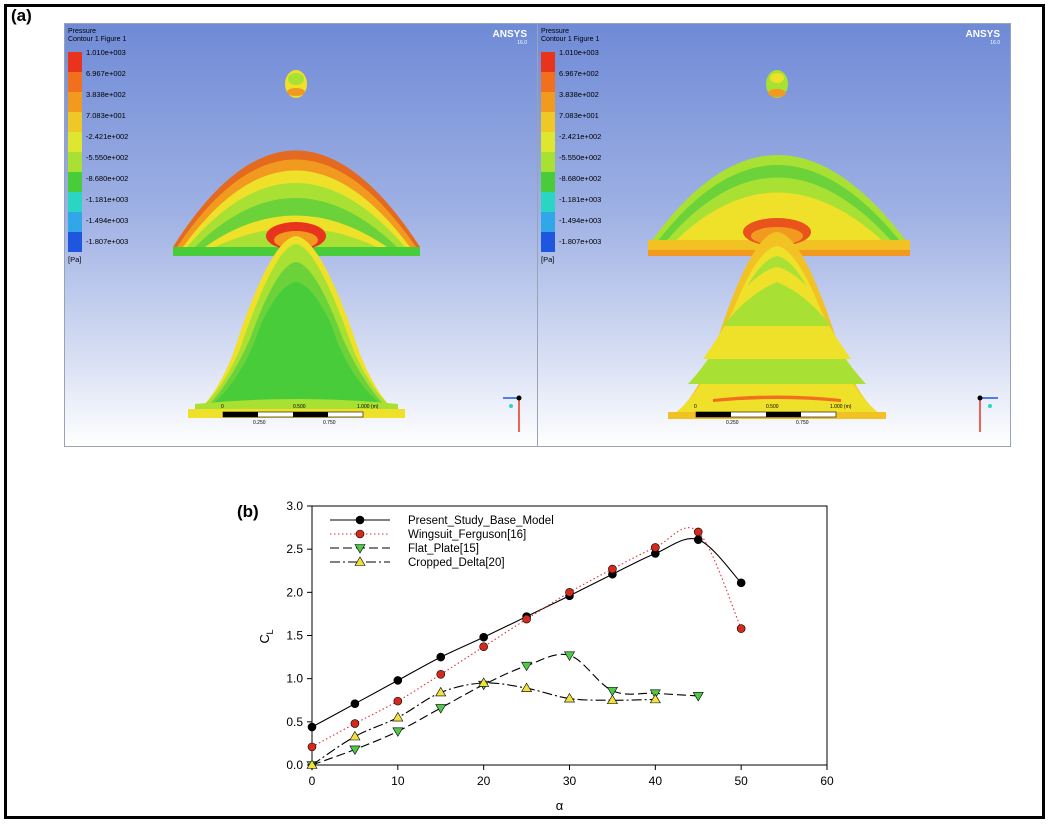 The image size is (1051, 825). Describe the element at coordinates (75, 259) in the screenshot. I see `colorbar-unit-left: [Pa]` at that location.